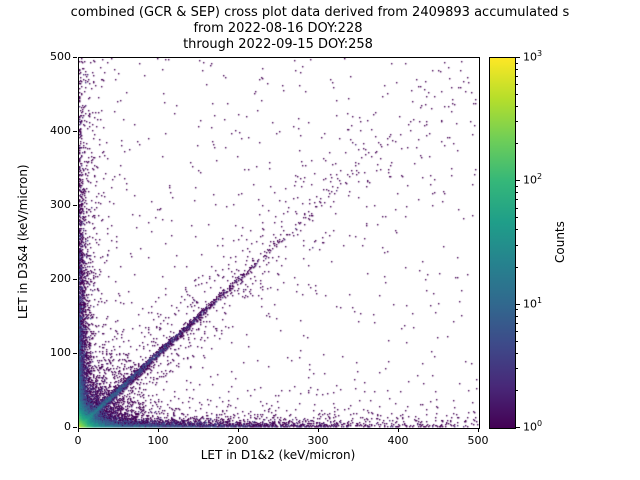 This screenshot has height=480, width=640. I want to click on x-tick-label: 500, so click(478, 440).